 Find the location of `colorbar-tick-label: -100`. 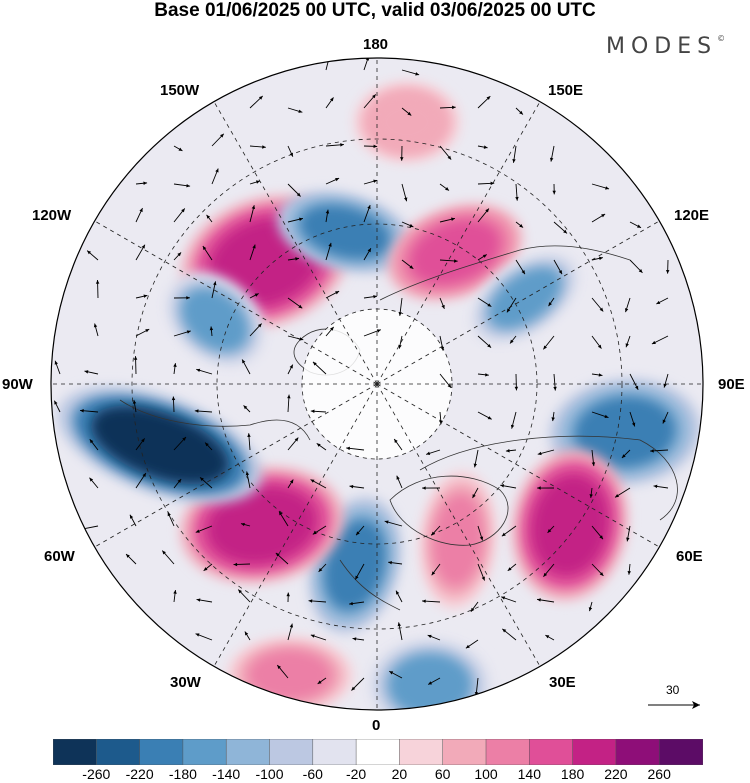

colorbar-tick-label: -100 is located at coordinates (269, 774).